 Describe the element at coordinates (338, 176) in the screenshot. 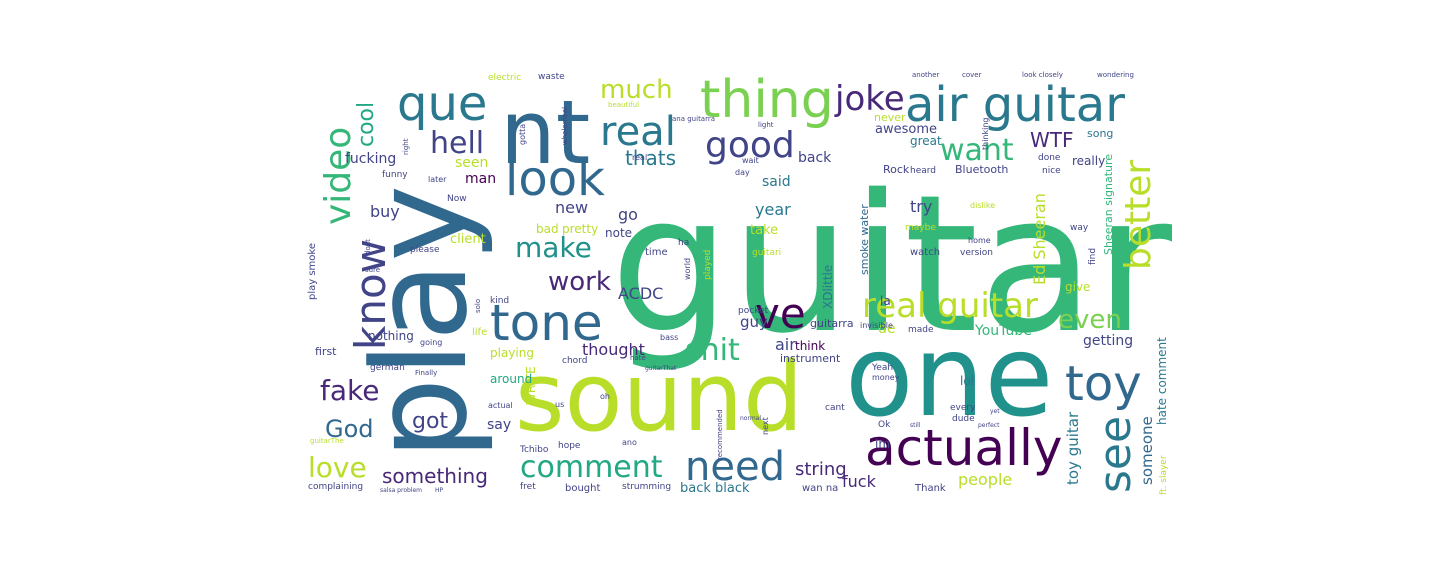

I see `word-video: video` at that location.